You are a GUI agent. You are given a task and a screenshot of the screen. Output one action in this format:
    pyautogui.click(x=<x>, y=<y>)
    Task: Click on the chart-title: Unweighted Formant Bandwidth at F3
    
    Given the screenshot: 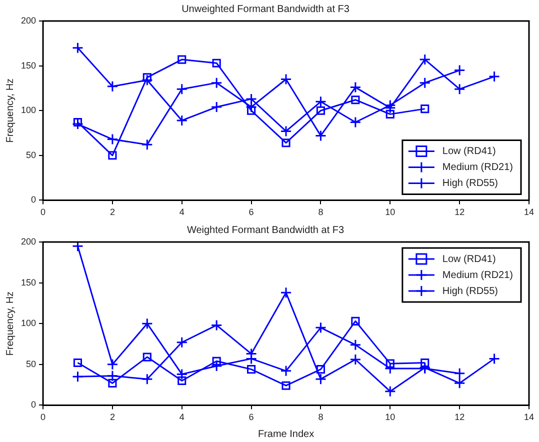 What is the action you would take?
    pyautogui.click(x=266, y=9)
    